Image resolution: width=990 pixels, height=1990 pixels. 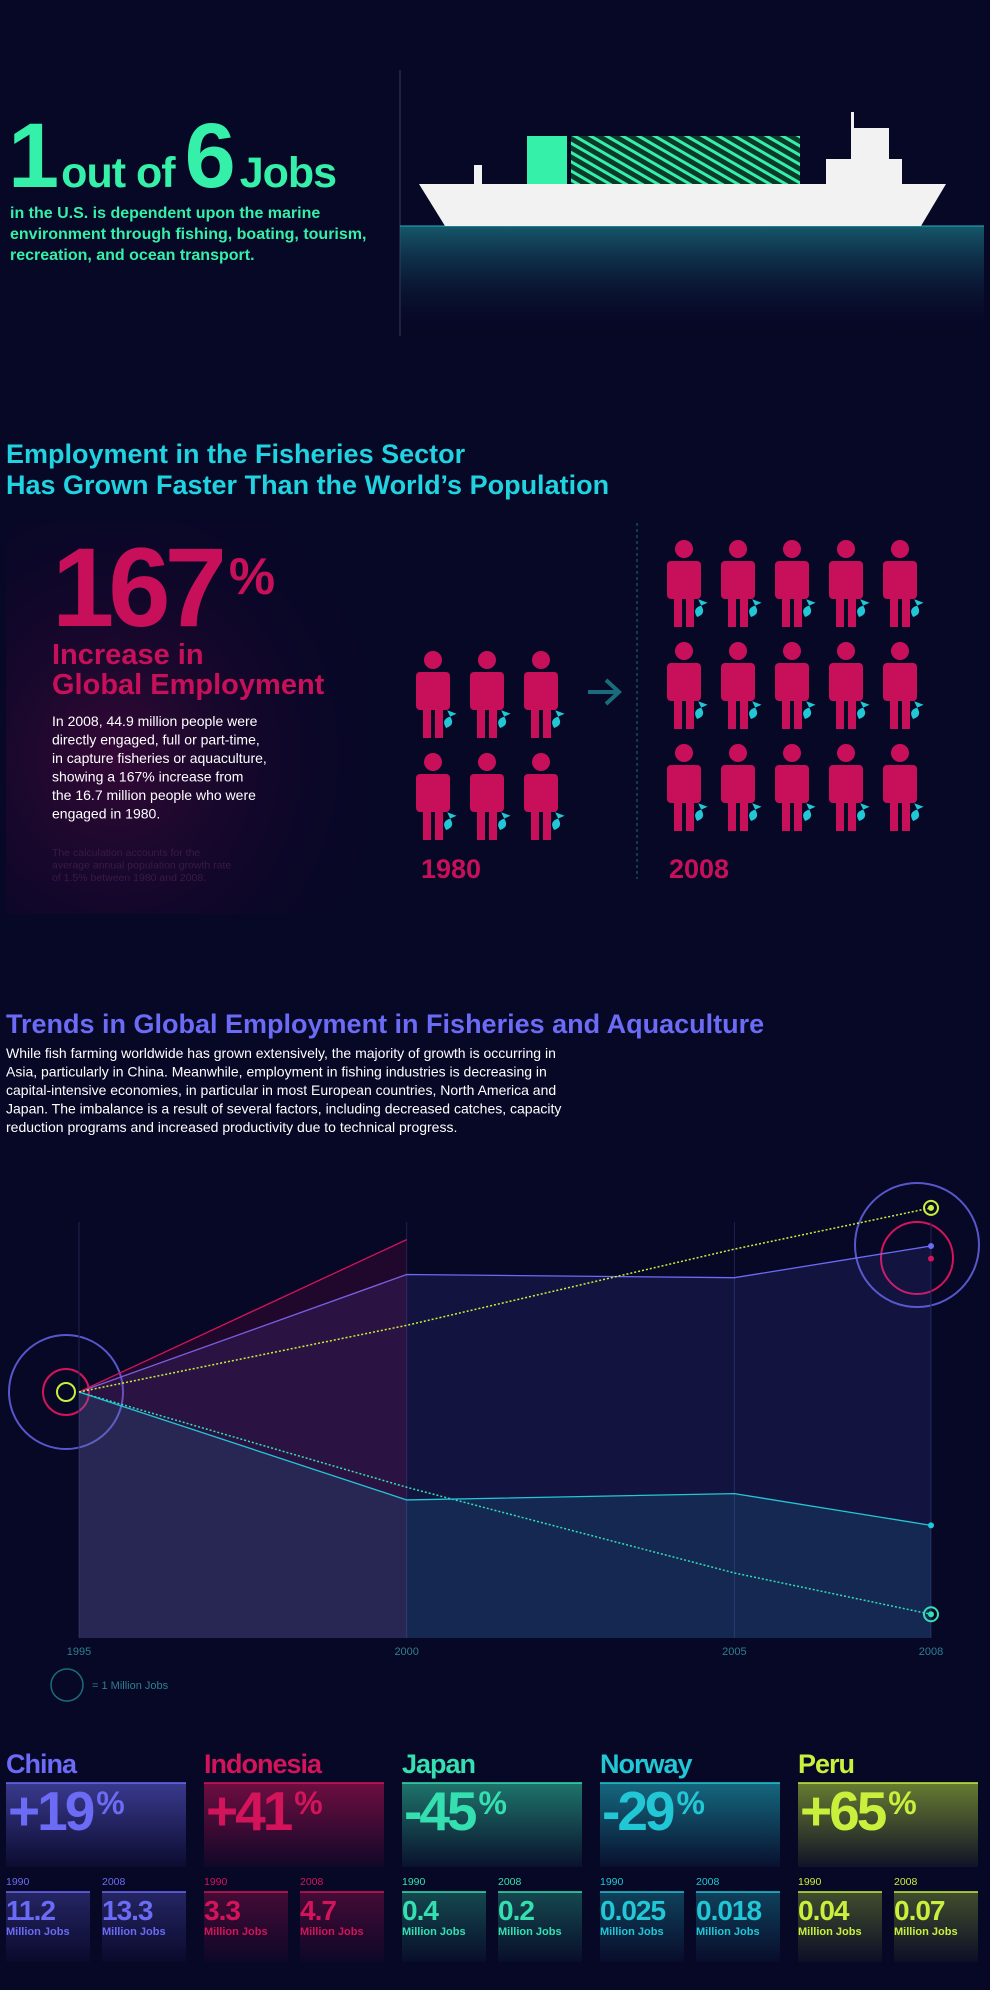 What do you see at coordinates (734, 1652) in the screenshot?
I see `x-tick-label: 2005` at bounding box center [734, 1652].